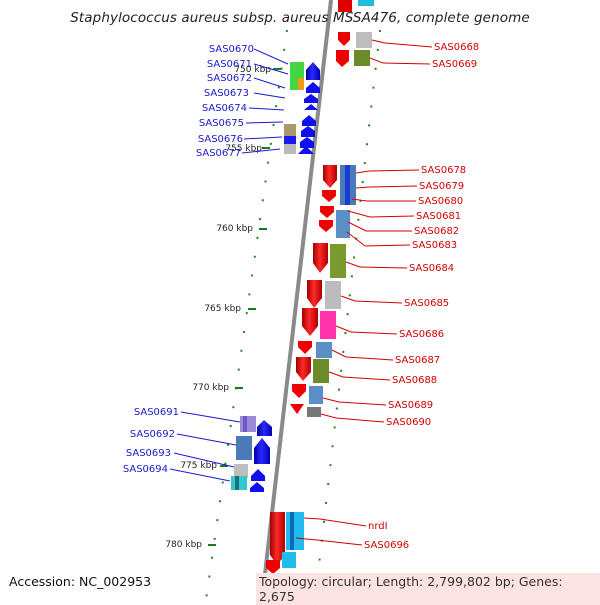  I want to click on kbp-label: 775 kbp, so click(198, 466).